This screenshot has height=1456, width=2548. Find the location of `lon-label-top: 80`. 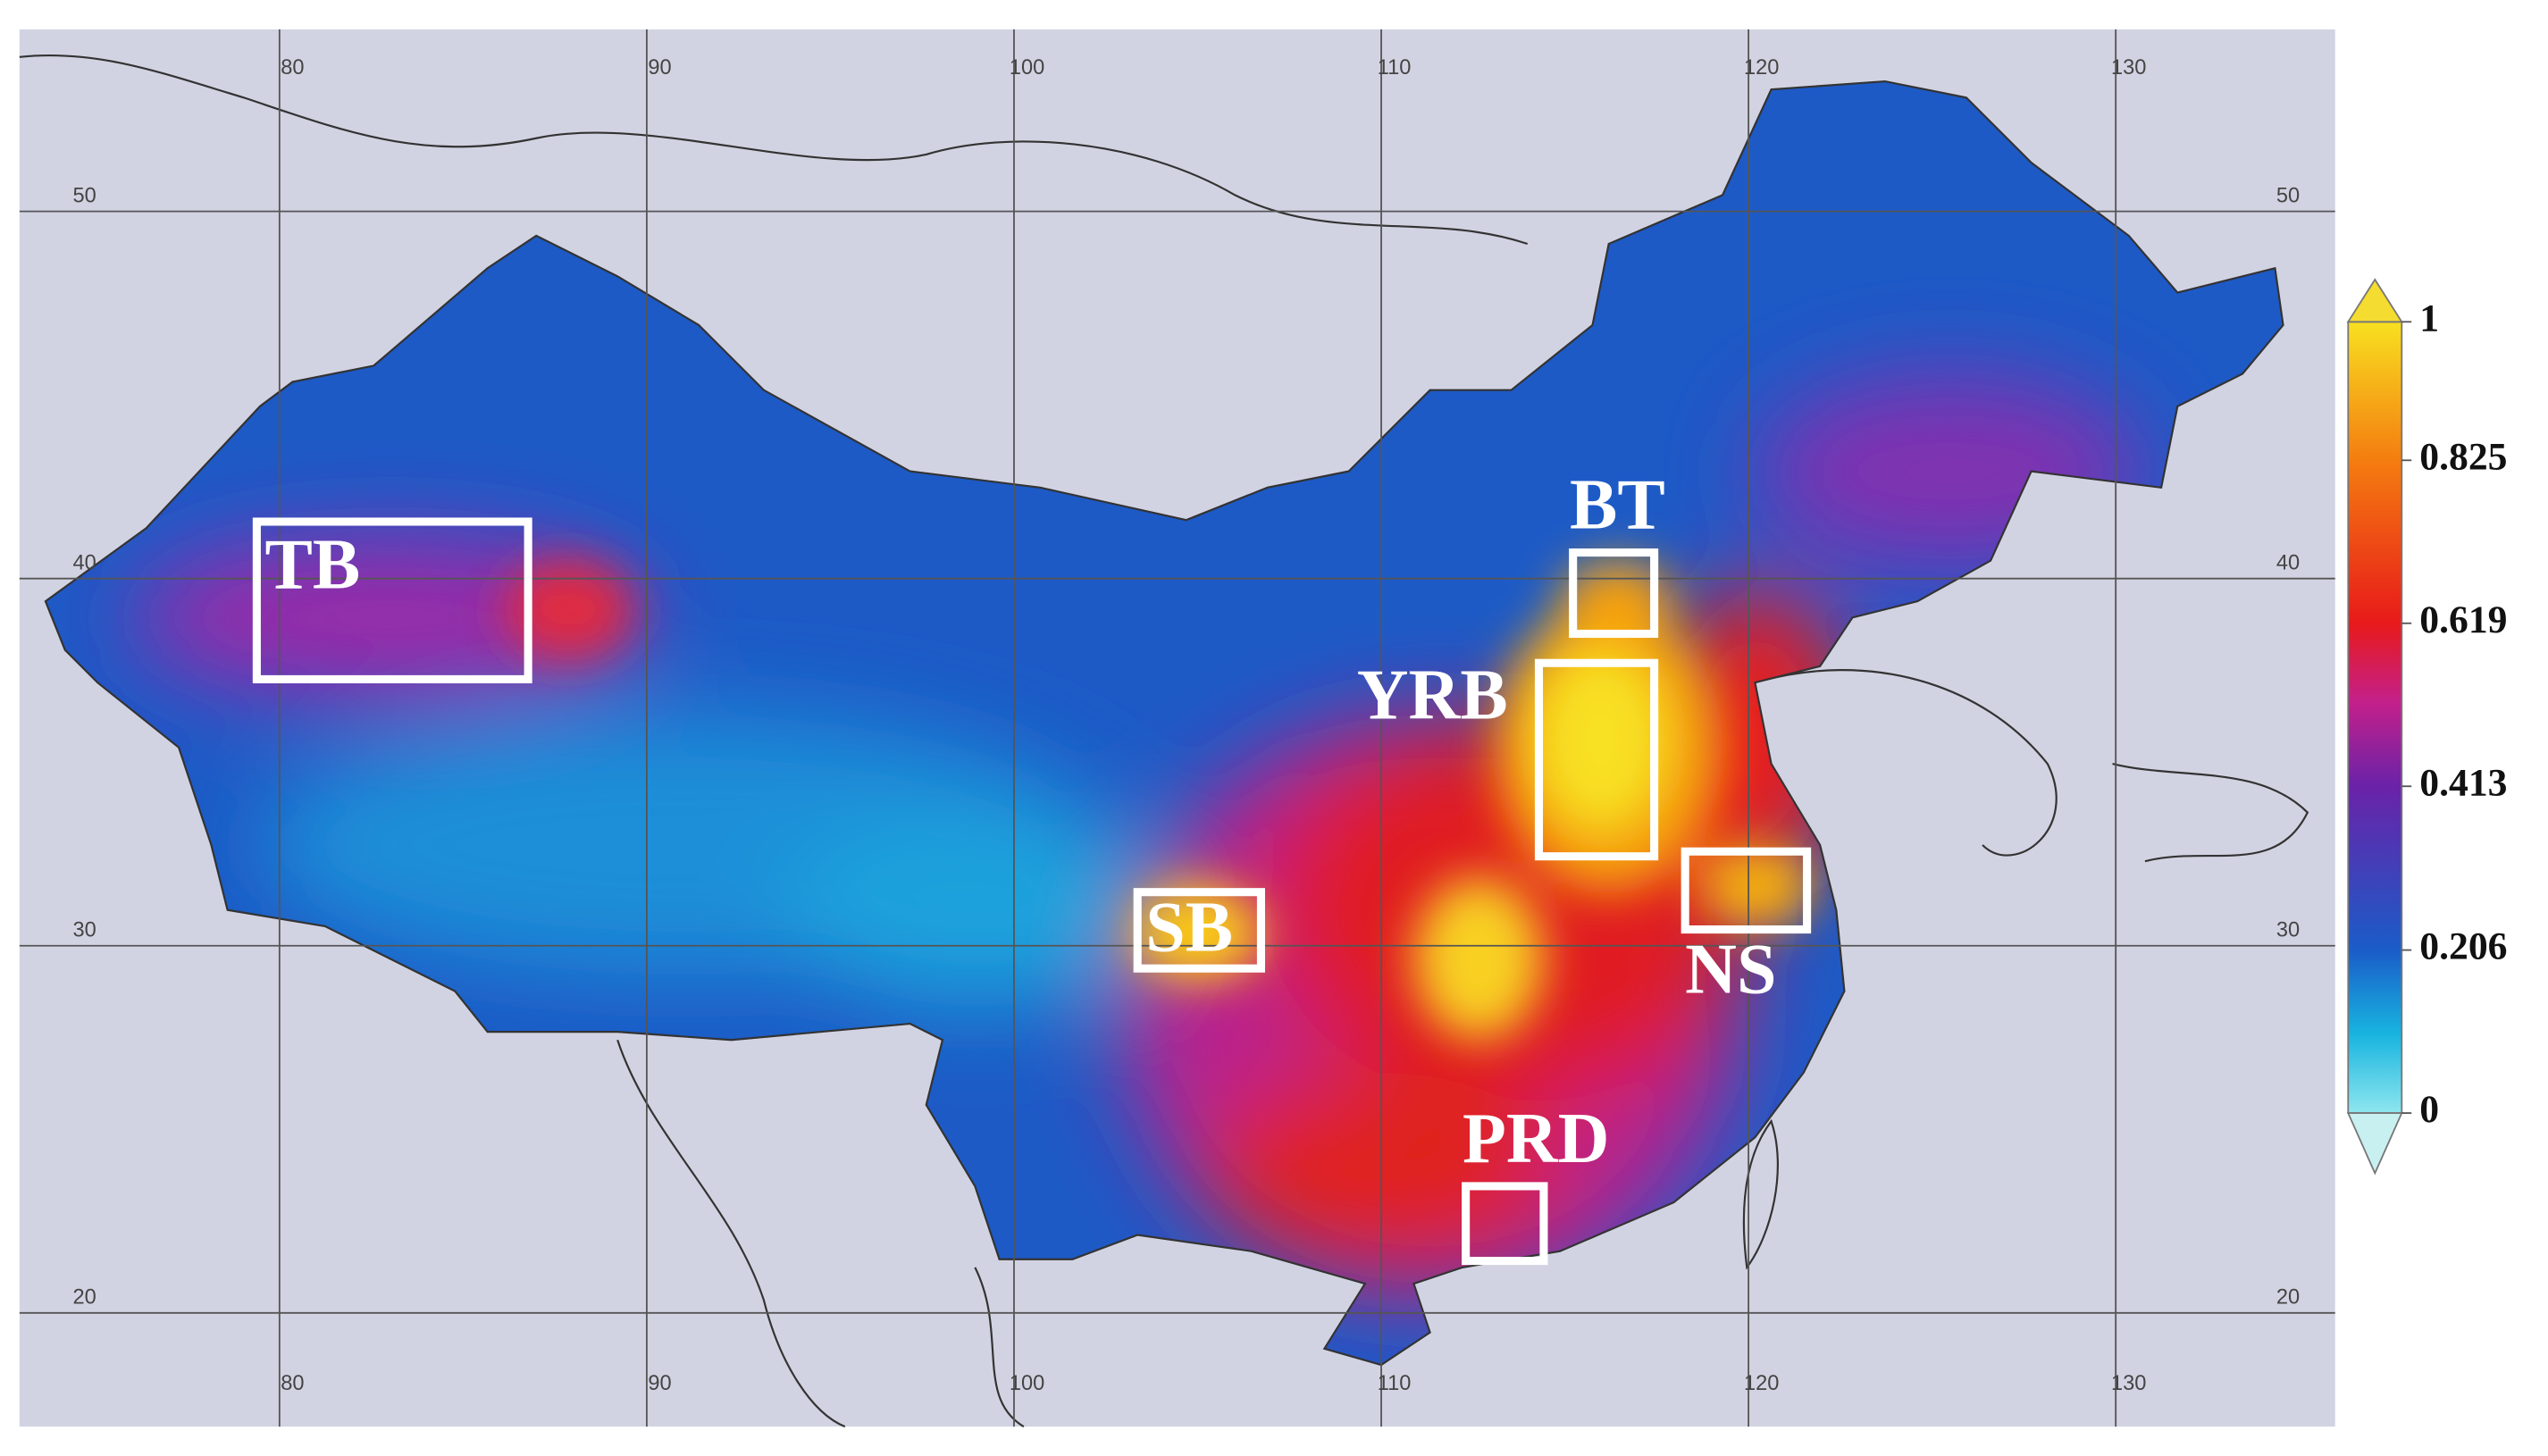

lon-label-top: 80 is located at coordinates (292, 67).